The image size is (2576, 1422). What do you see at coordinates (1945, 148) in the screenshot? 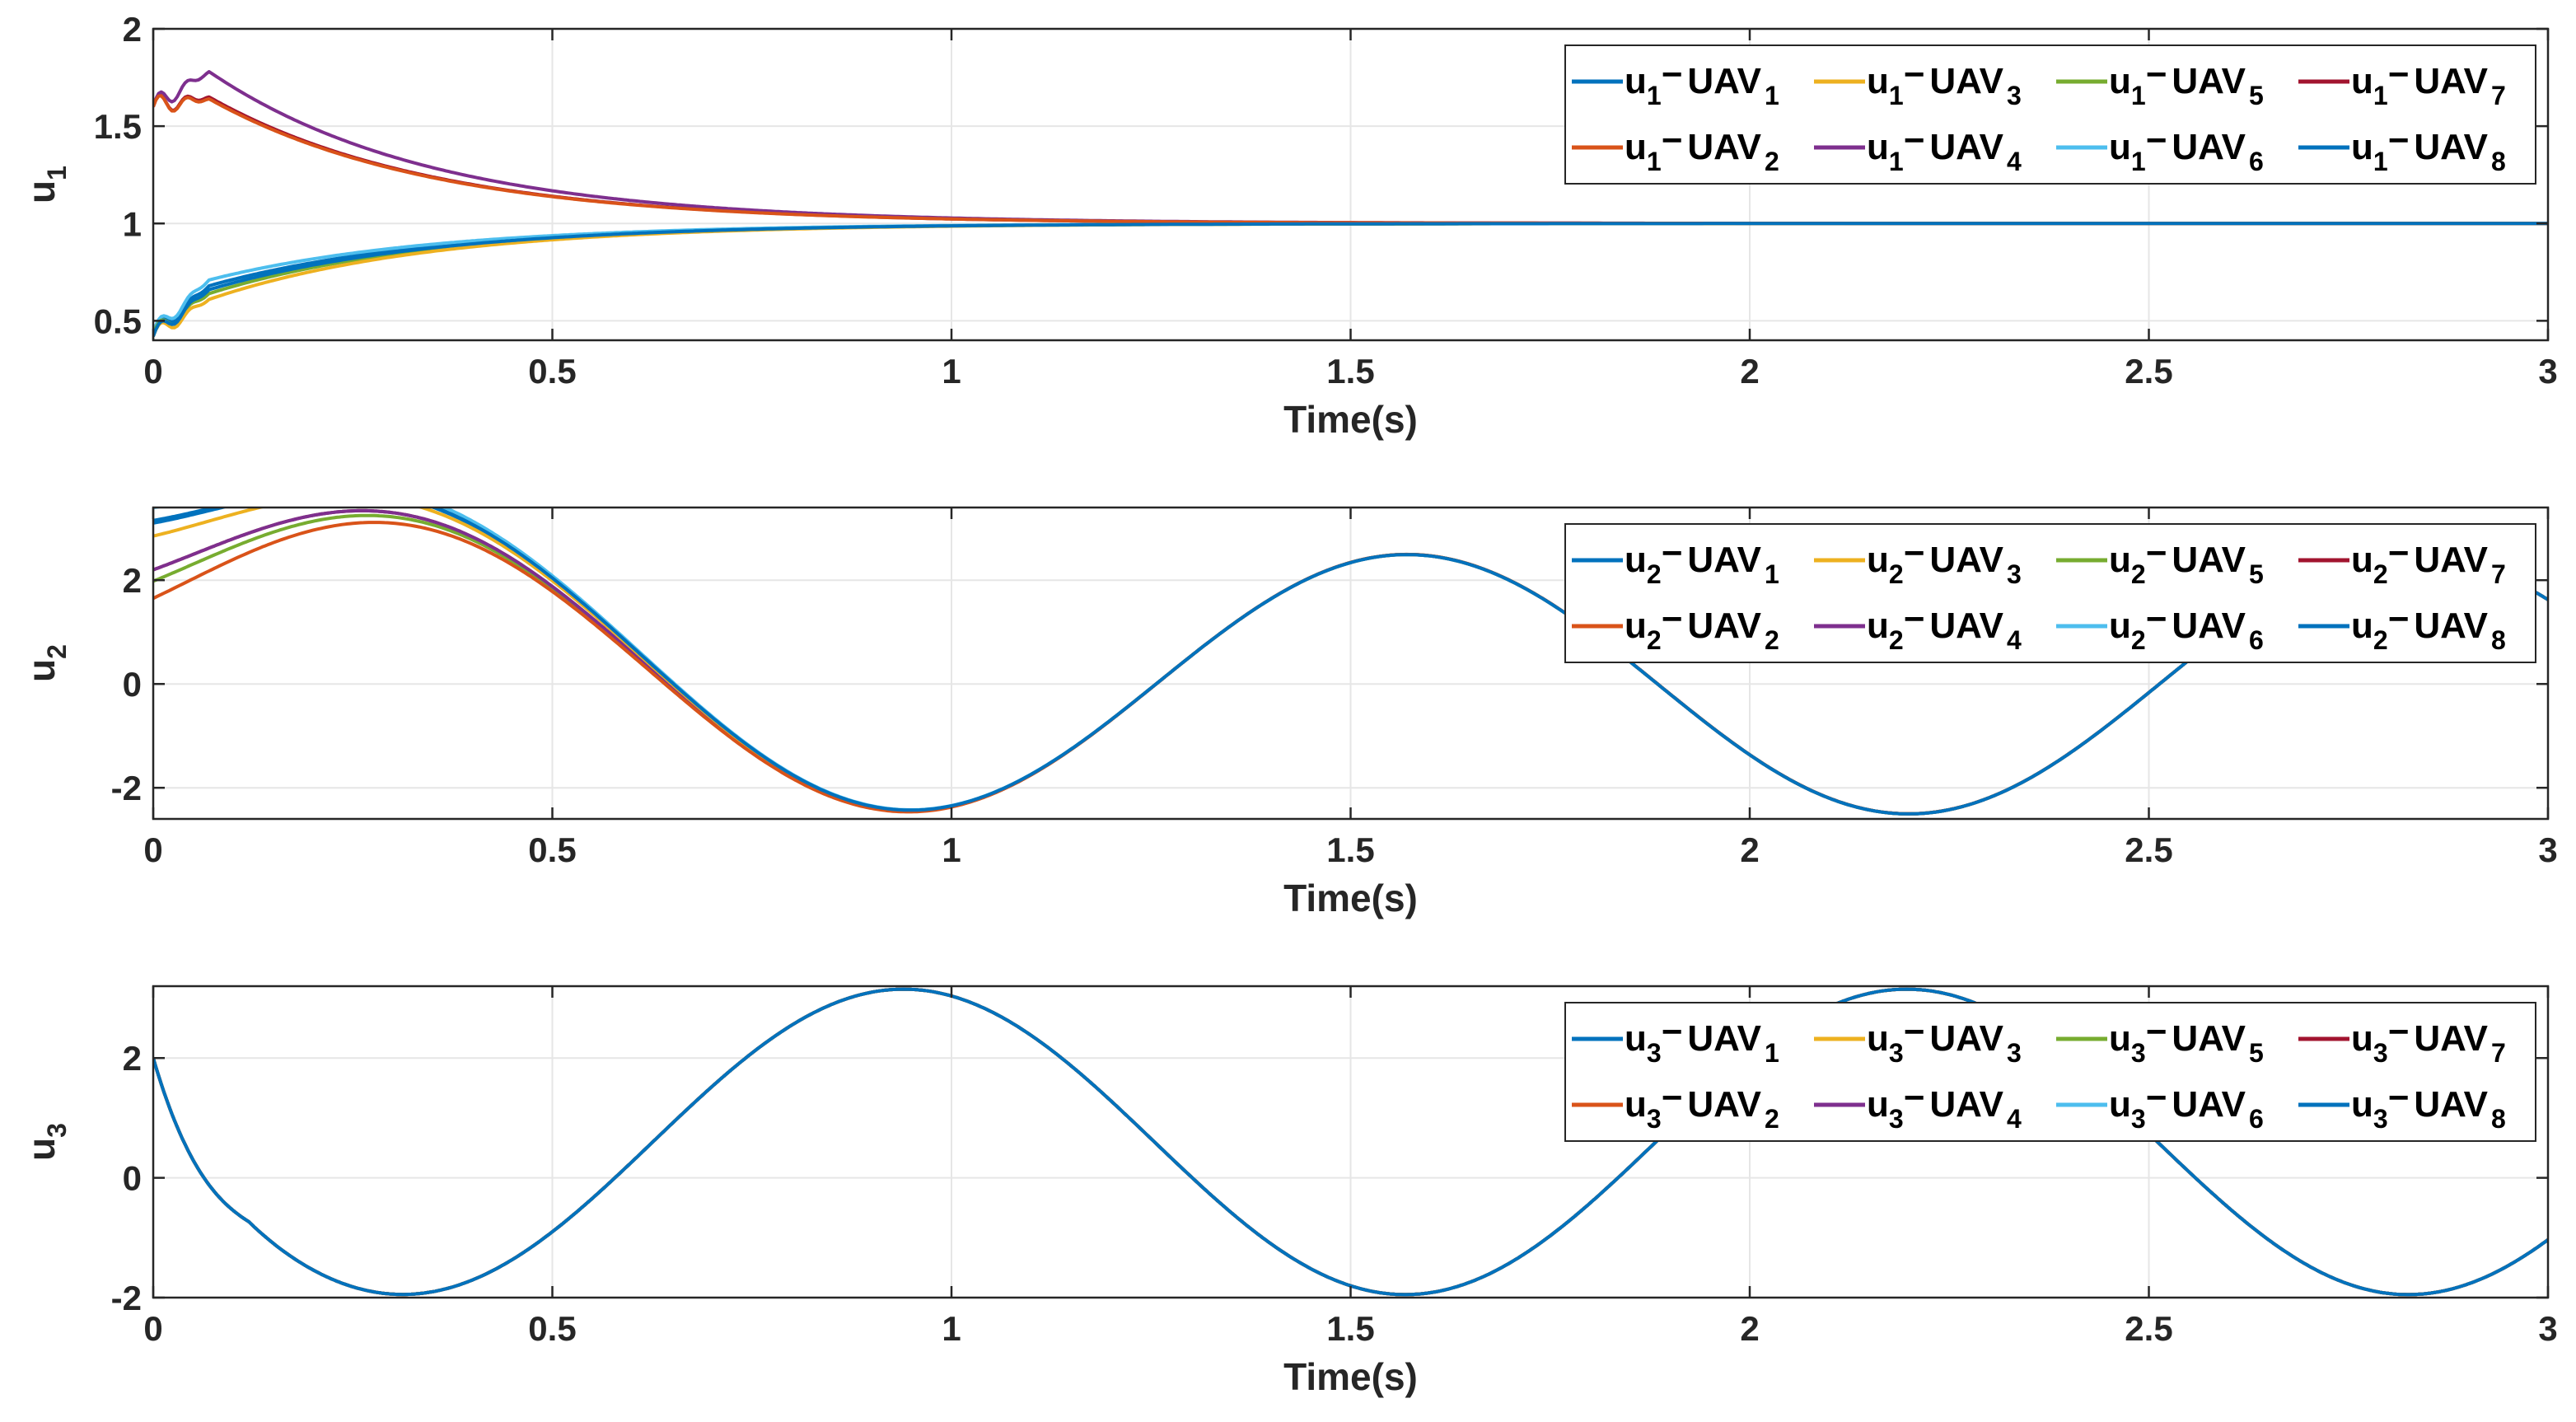
I see `legend-label: u1− UAV 4` at bounding box center [1945, 148].